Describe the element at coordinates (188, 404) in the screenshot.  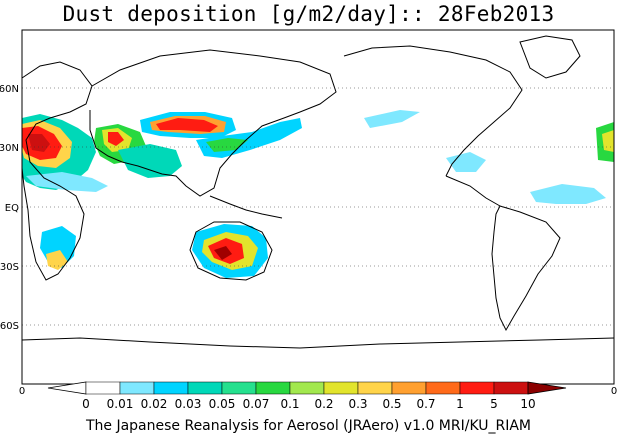
I see `colorbar-label: 0.03` at that location.